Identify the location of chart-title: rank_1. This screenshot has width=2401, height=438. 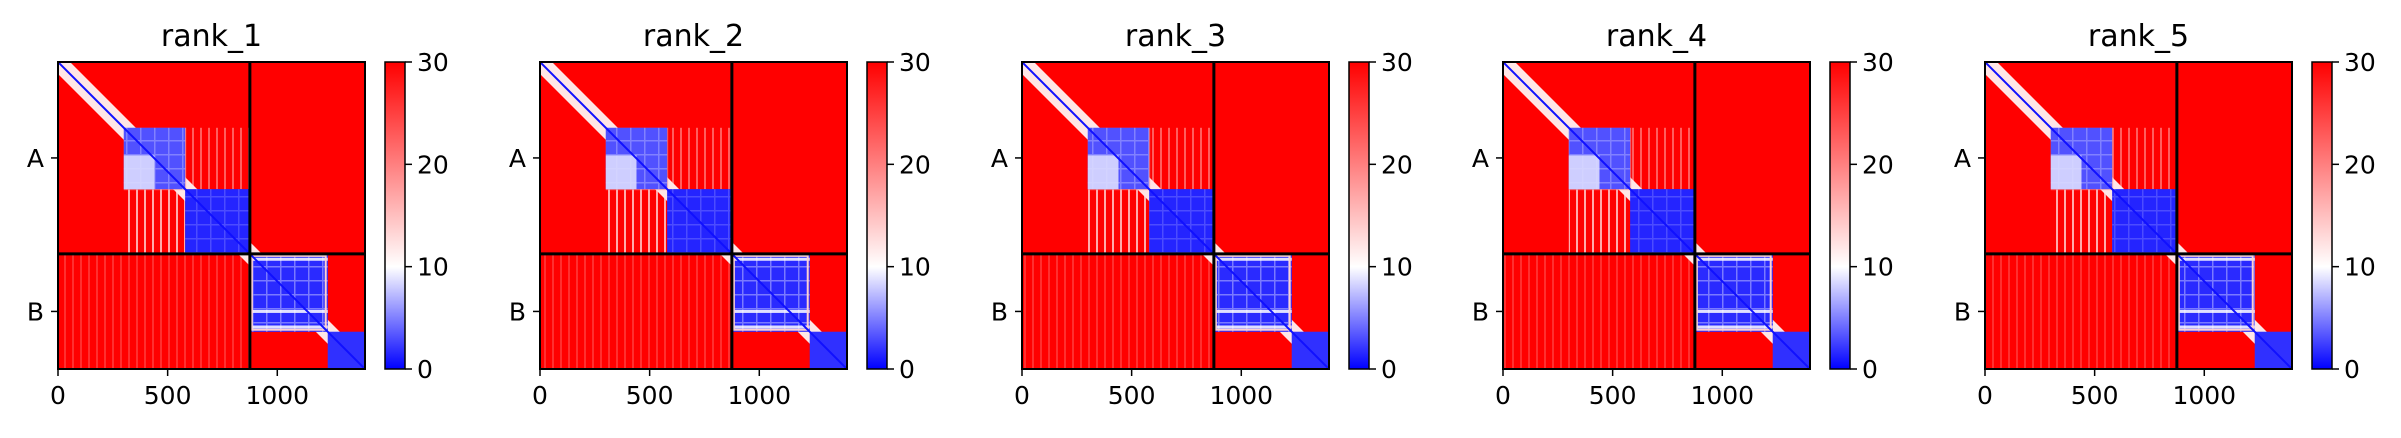
(211, 36).